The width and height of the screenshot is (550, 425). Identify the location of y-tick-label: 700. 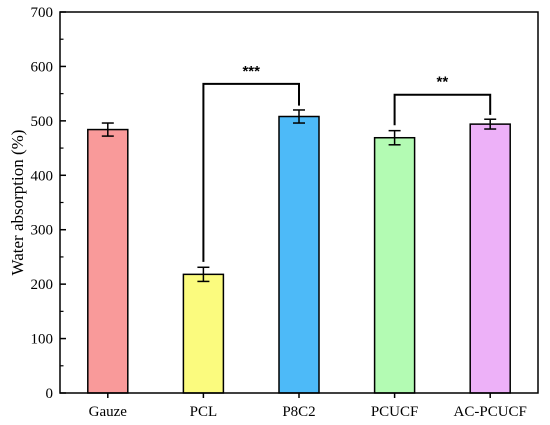
(42, 13).